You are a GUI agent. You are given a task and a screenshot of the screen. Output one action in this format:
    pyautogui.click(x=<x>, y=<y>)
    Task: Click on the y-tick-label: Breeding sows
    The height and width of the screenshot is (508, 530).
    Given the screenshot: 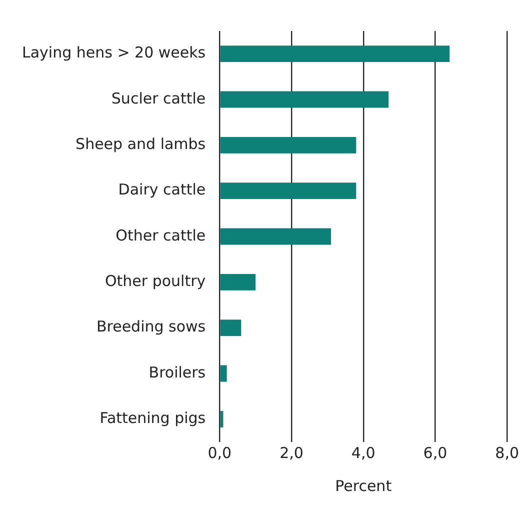 What is the action you would take?
    pyautogui.click(x=151, y=327)
    